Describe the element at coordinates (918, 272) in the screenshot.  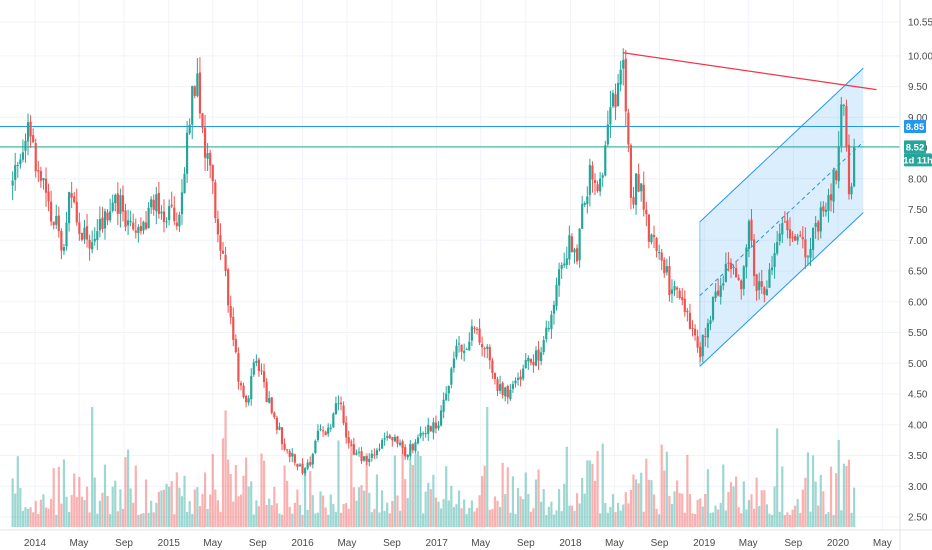
I see `y-tick-label: 6.50` at that location.